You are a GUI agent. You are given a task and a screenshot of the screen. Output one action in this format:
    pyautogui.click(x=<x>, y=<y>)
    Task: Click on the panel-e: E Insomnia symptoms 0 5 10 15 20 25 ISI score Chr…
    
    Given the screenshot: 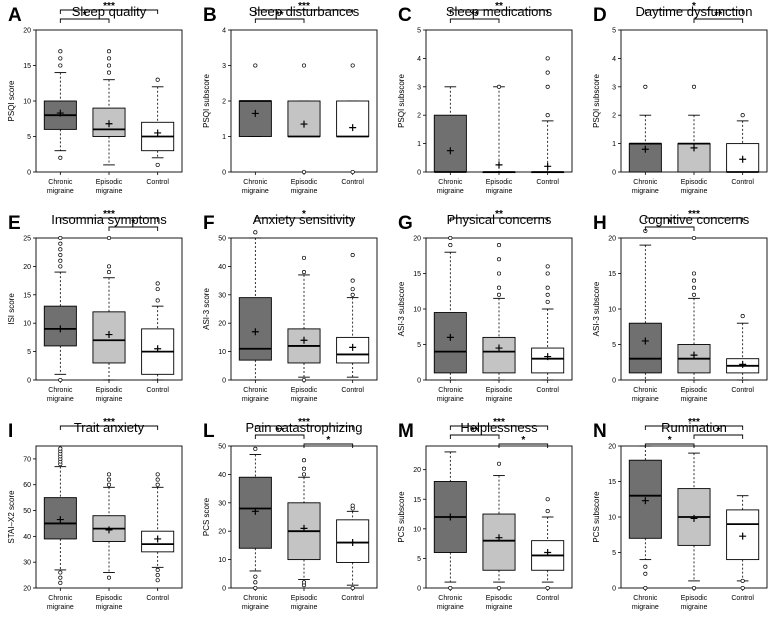 What is the action you would take?
    pyautogui.click(x=95, y=306)
    